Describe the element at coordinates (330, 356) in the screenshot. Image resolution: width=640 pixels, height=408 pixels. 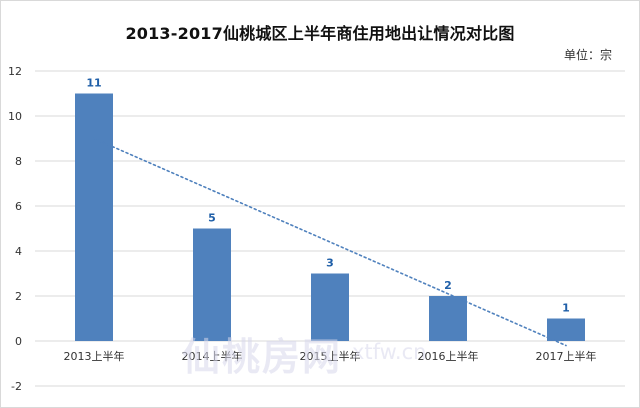
I see `x-tick-label: 2015上半年` at that location.